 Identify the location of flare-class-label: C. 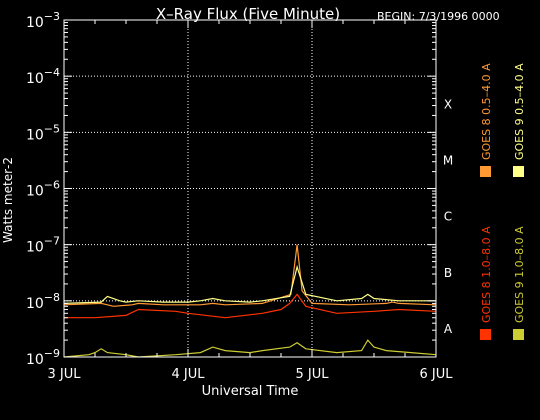
(448, 217).